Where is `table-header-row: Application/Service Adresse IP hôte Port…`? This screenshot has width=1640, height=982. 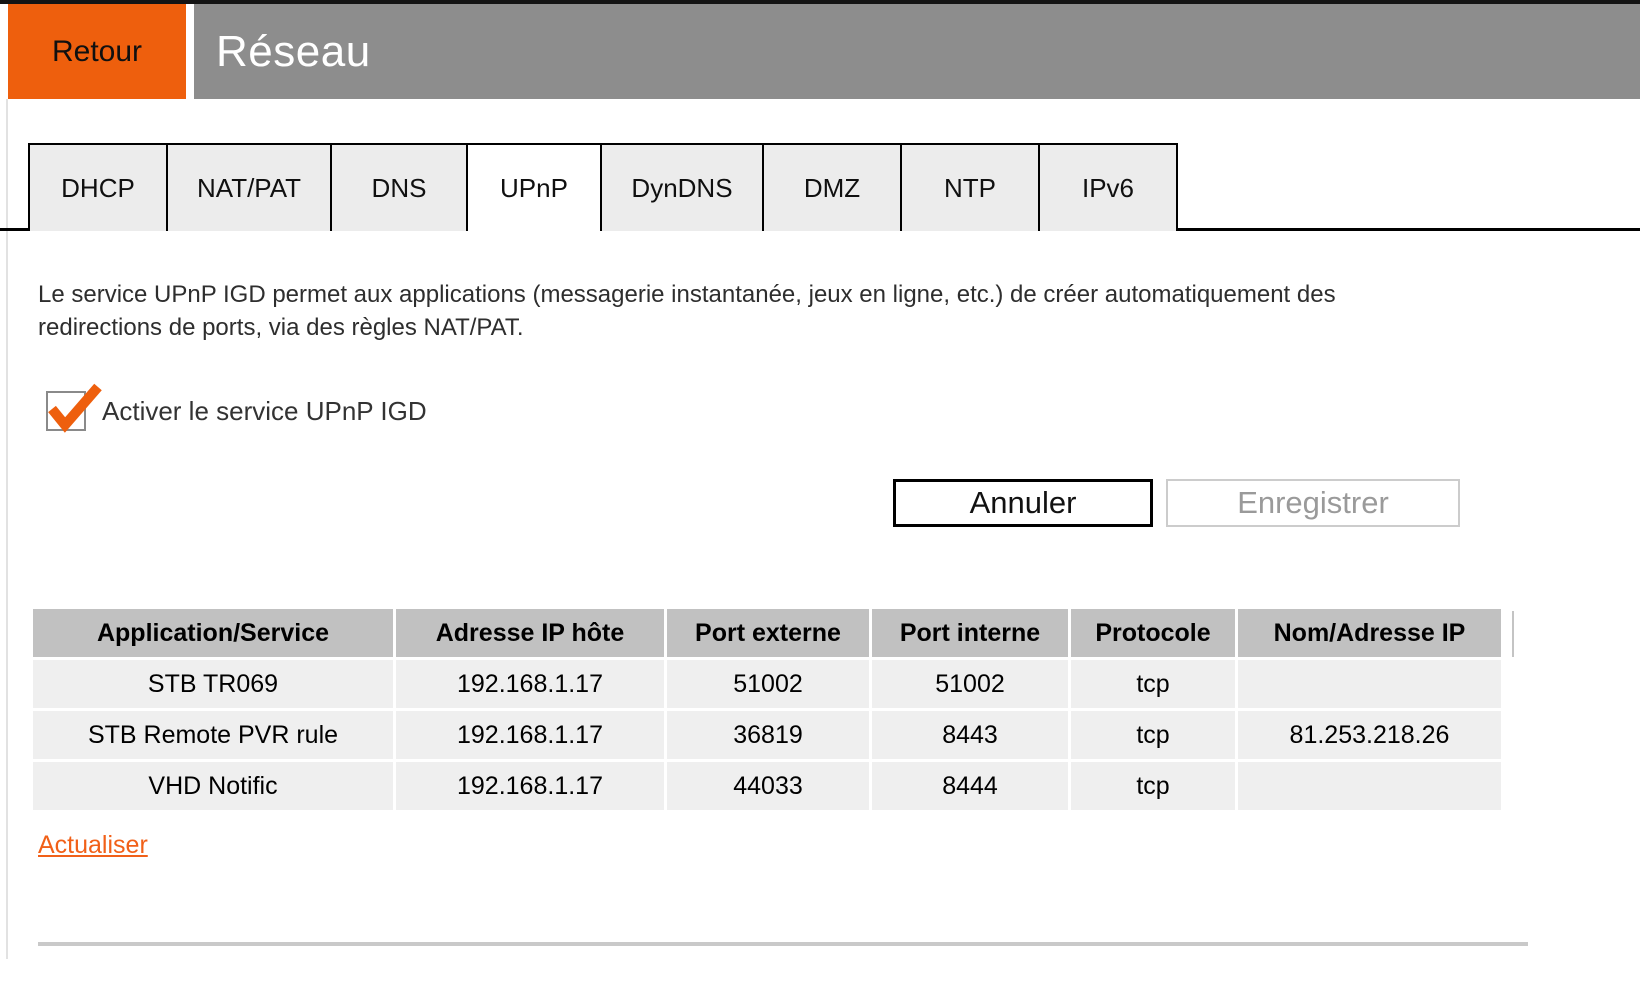
table-header-row: Application/Service Adresse IP hôte Port… is located at coordinates (767, 633).